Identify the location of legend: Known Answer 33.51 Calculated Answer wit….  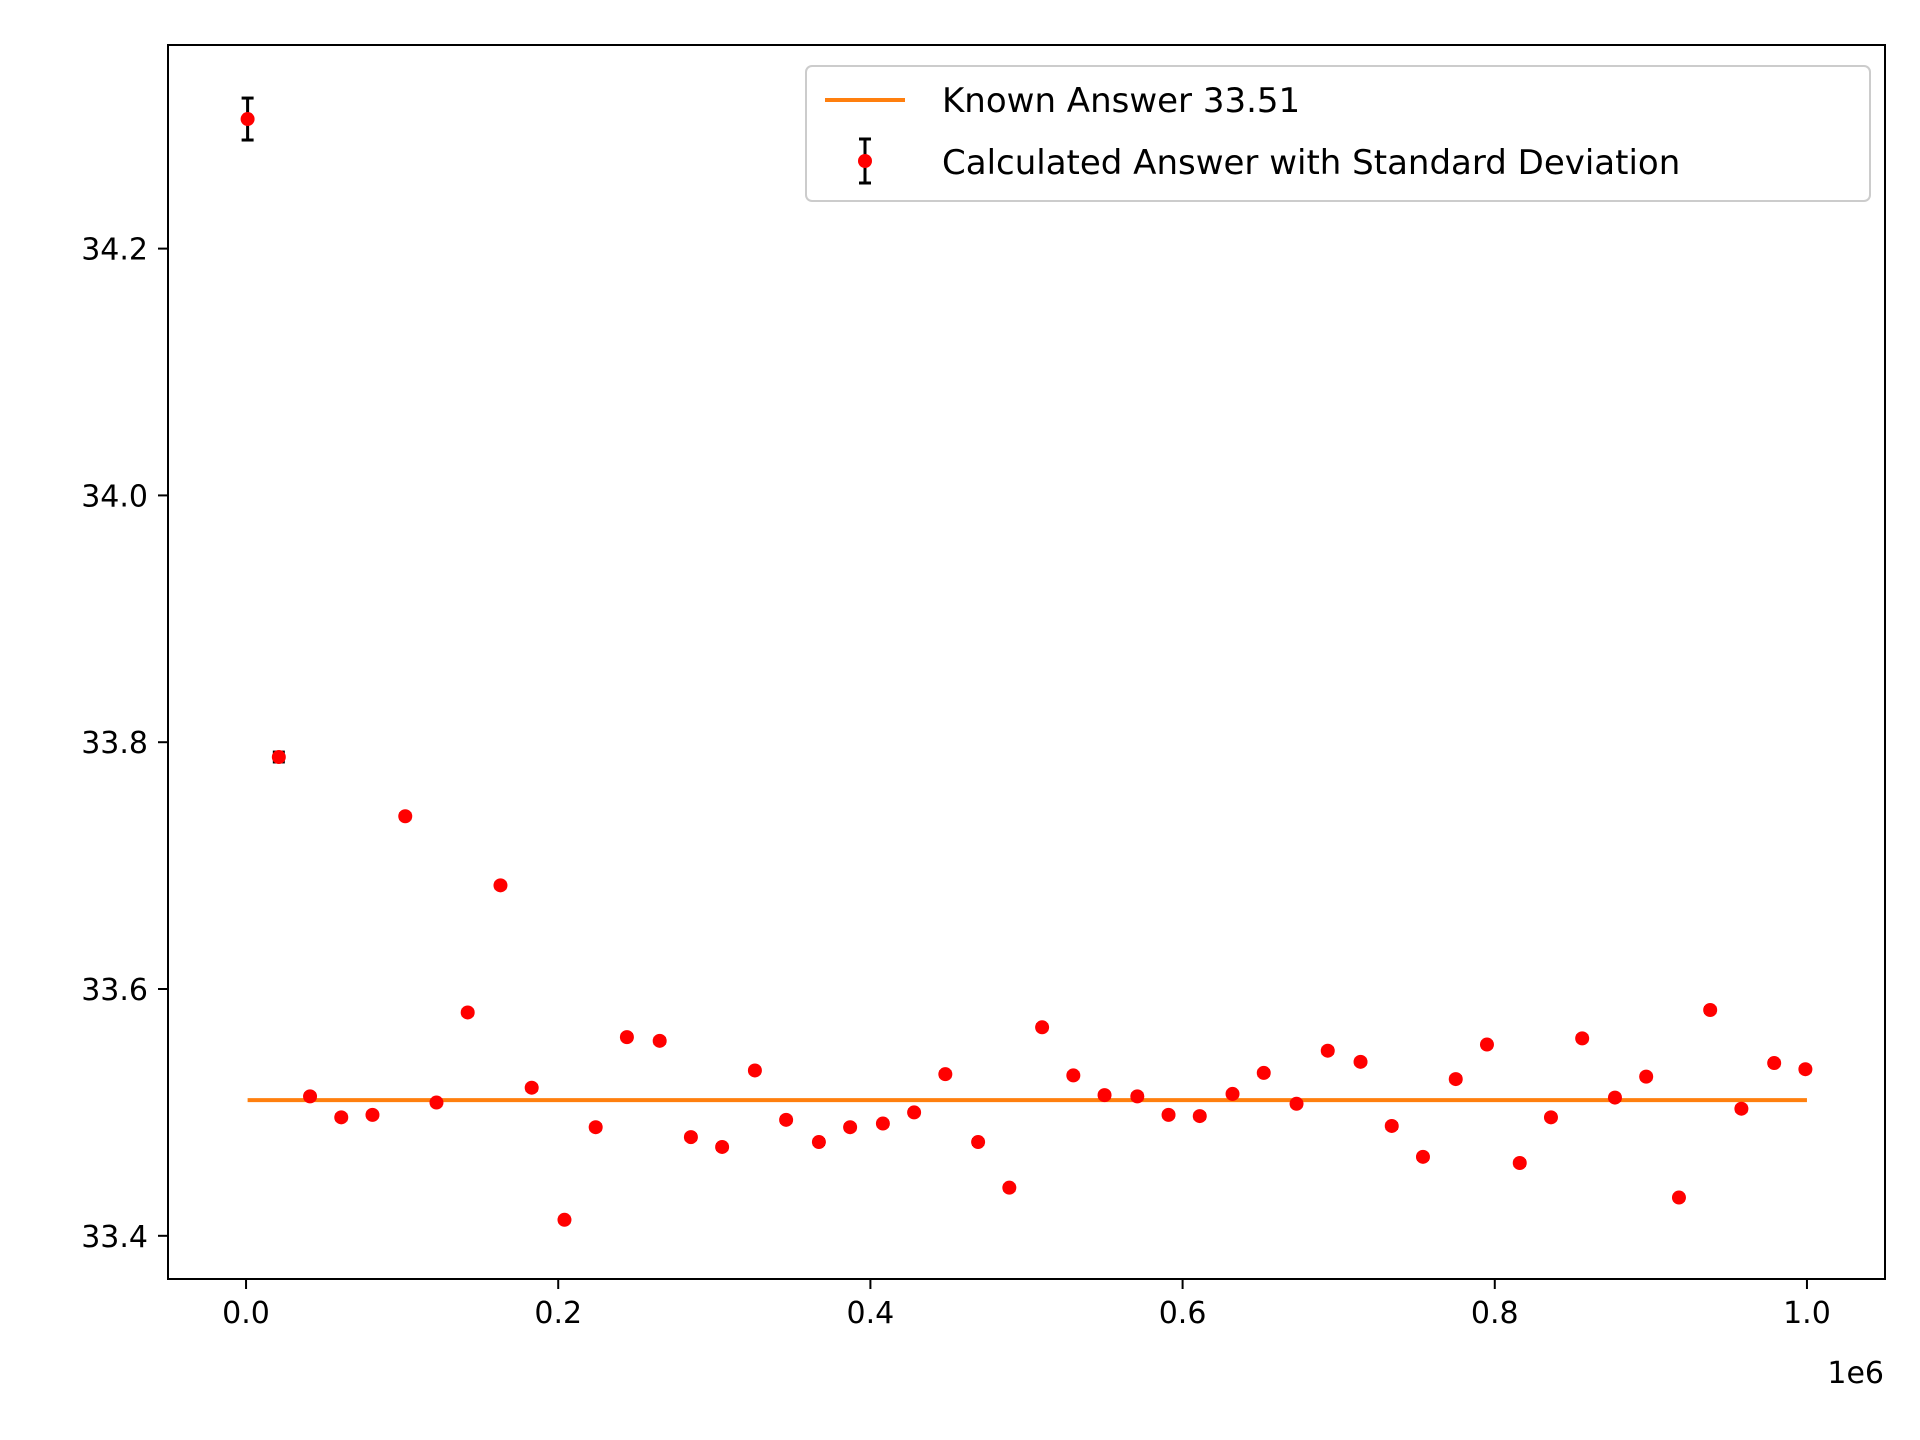
(1338, 133).